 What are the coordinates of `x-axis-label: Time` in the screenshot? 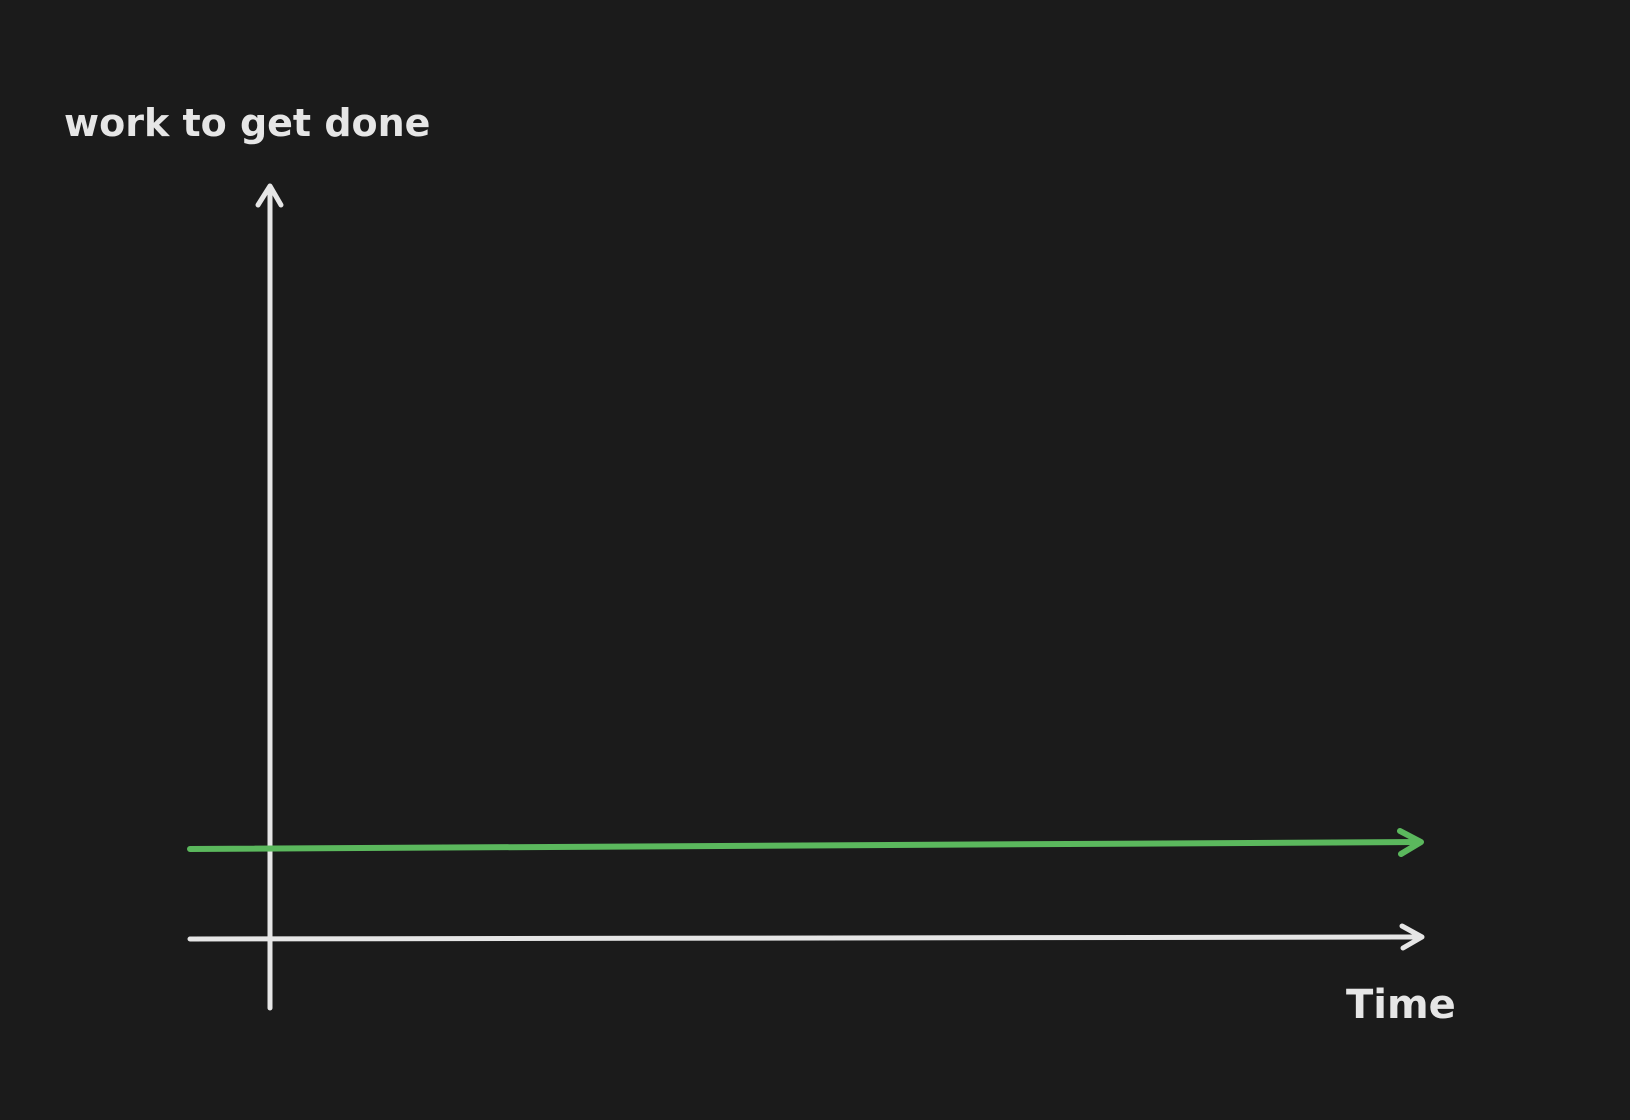 It's located at (1401, 1005).